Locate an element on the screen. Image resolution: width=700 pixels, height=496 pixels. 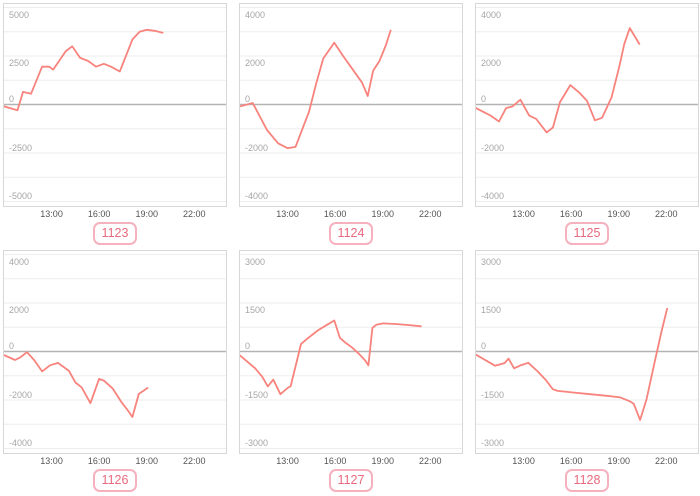
badge-row: 1126 is located at coordinates (115, 480).